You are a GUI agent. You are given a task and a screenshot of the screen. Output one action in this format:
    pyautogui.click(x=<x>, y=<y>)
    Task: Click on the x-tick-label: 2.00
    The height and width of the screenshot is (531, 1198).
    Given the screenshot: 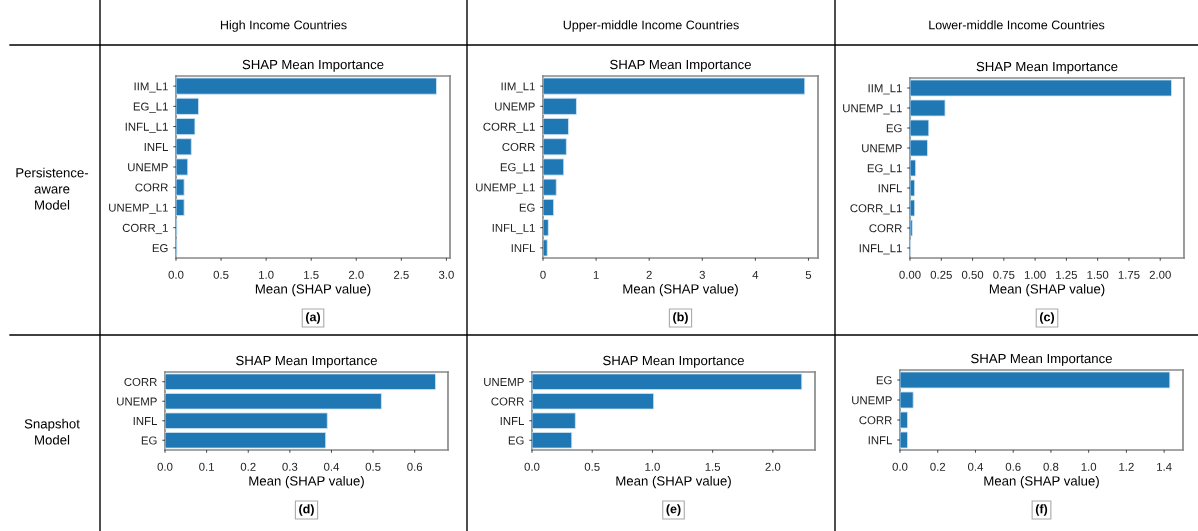 What is the action you would take?
    pyautogui.click(x=1160, y=274)
    